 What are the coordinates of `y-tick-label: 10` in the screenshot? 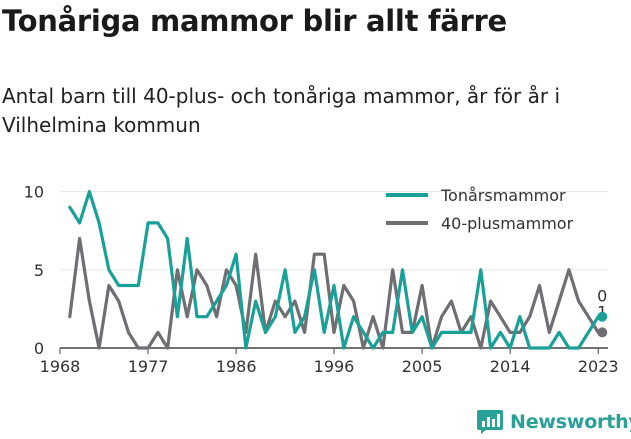 It's located at (34, 192).